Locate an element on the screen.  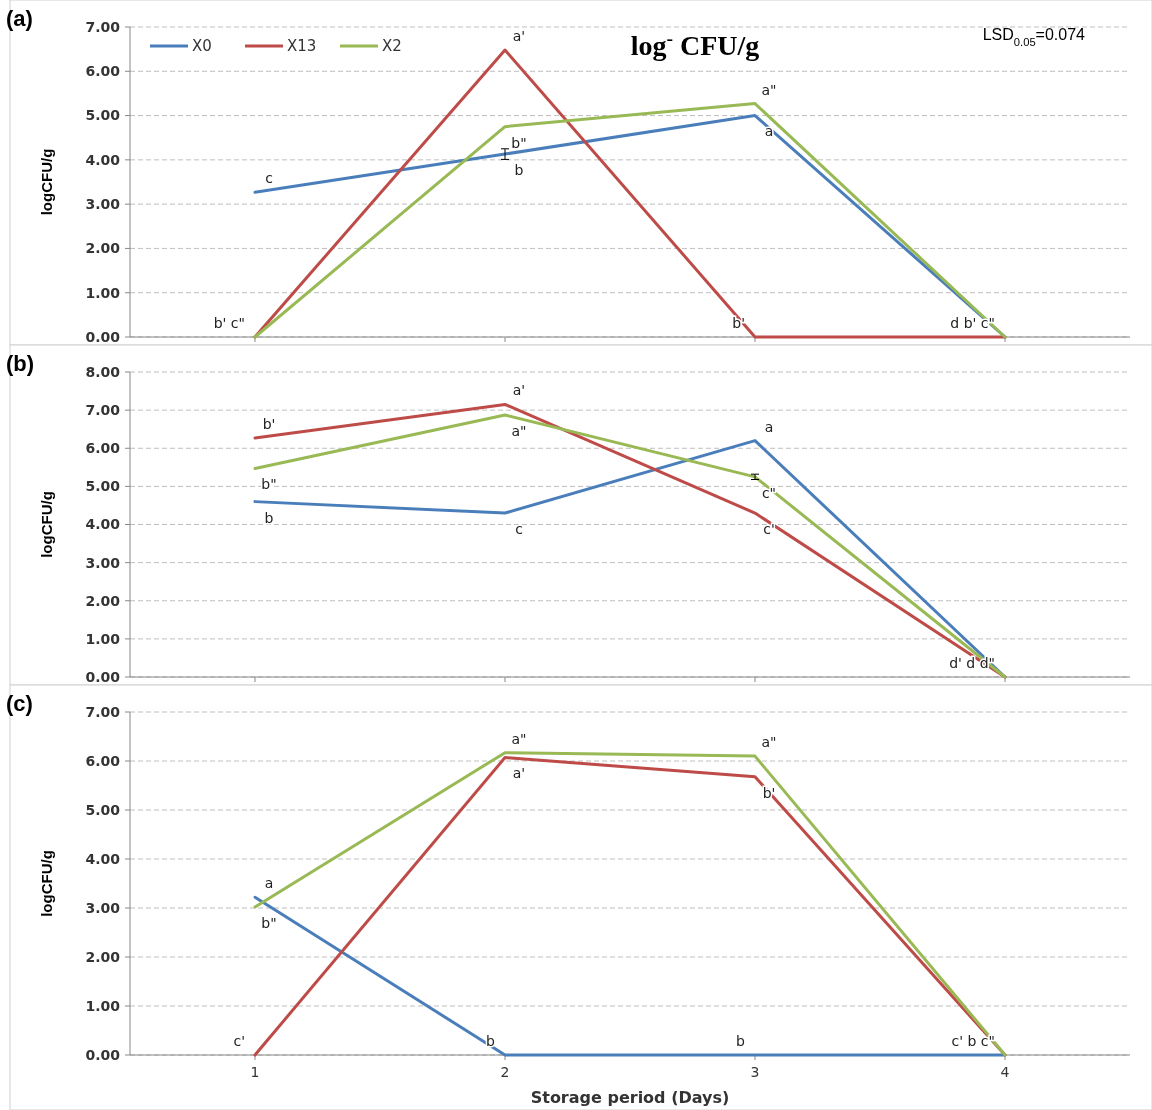
legend-label: X0 is located at coordinates (202, 46).